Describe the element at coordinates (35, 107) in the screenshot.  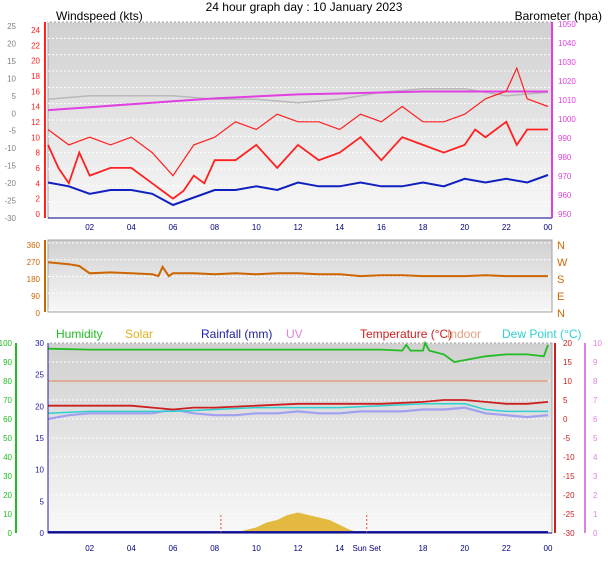
I see `windspeed-axis-tick: 14` at that location.